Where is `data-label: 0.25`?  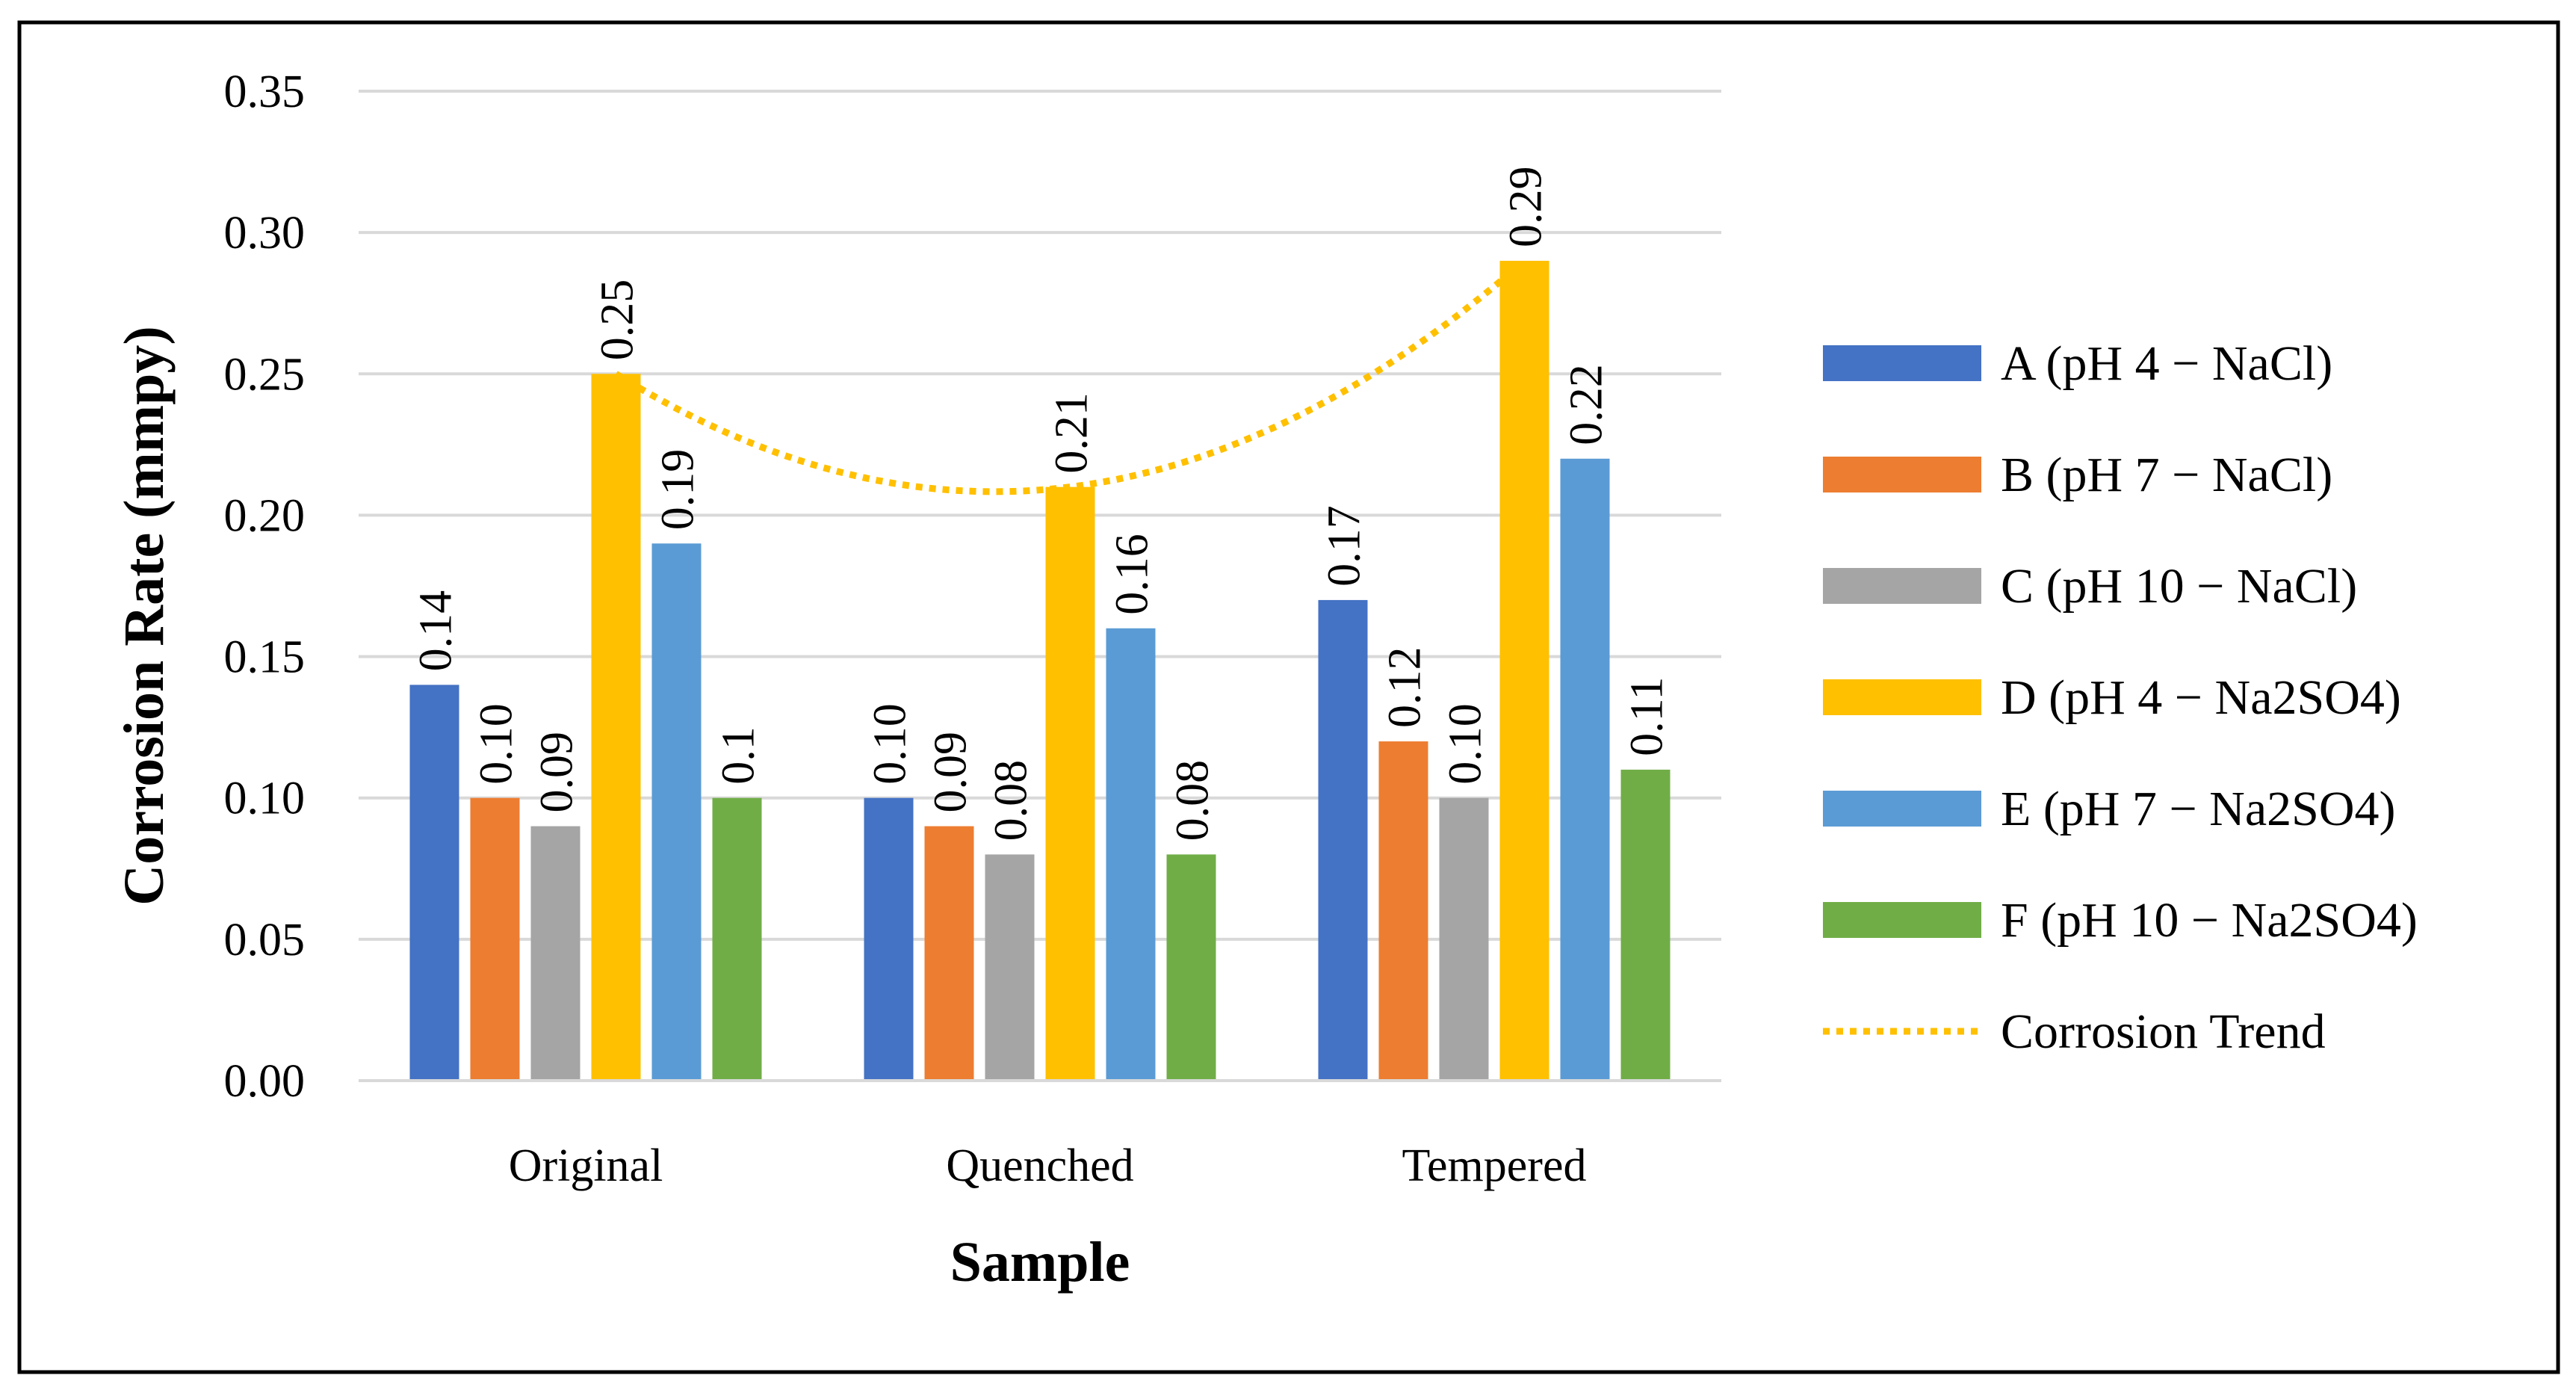 data-label: 0.25 is located at coordinates (617, 320).